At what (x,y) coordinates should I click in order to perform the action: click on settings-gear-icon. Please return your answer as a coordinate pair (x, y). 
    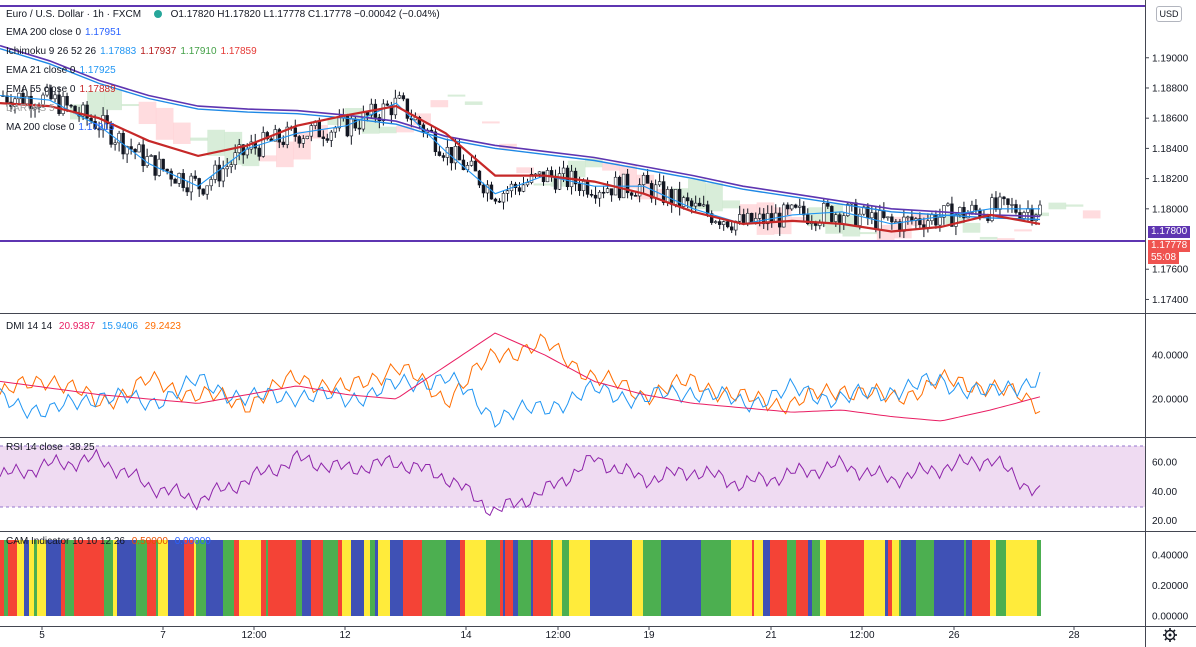
    Looking at the image, I should click on (1170, 635).